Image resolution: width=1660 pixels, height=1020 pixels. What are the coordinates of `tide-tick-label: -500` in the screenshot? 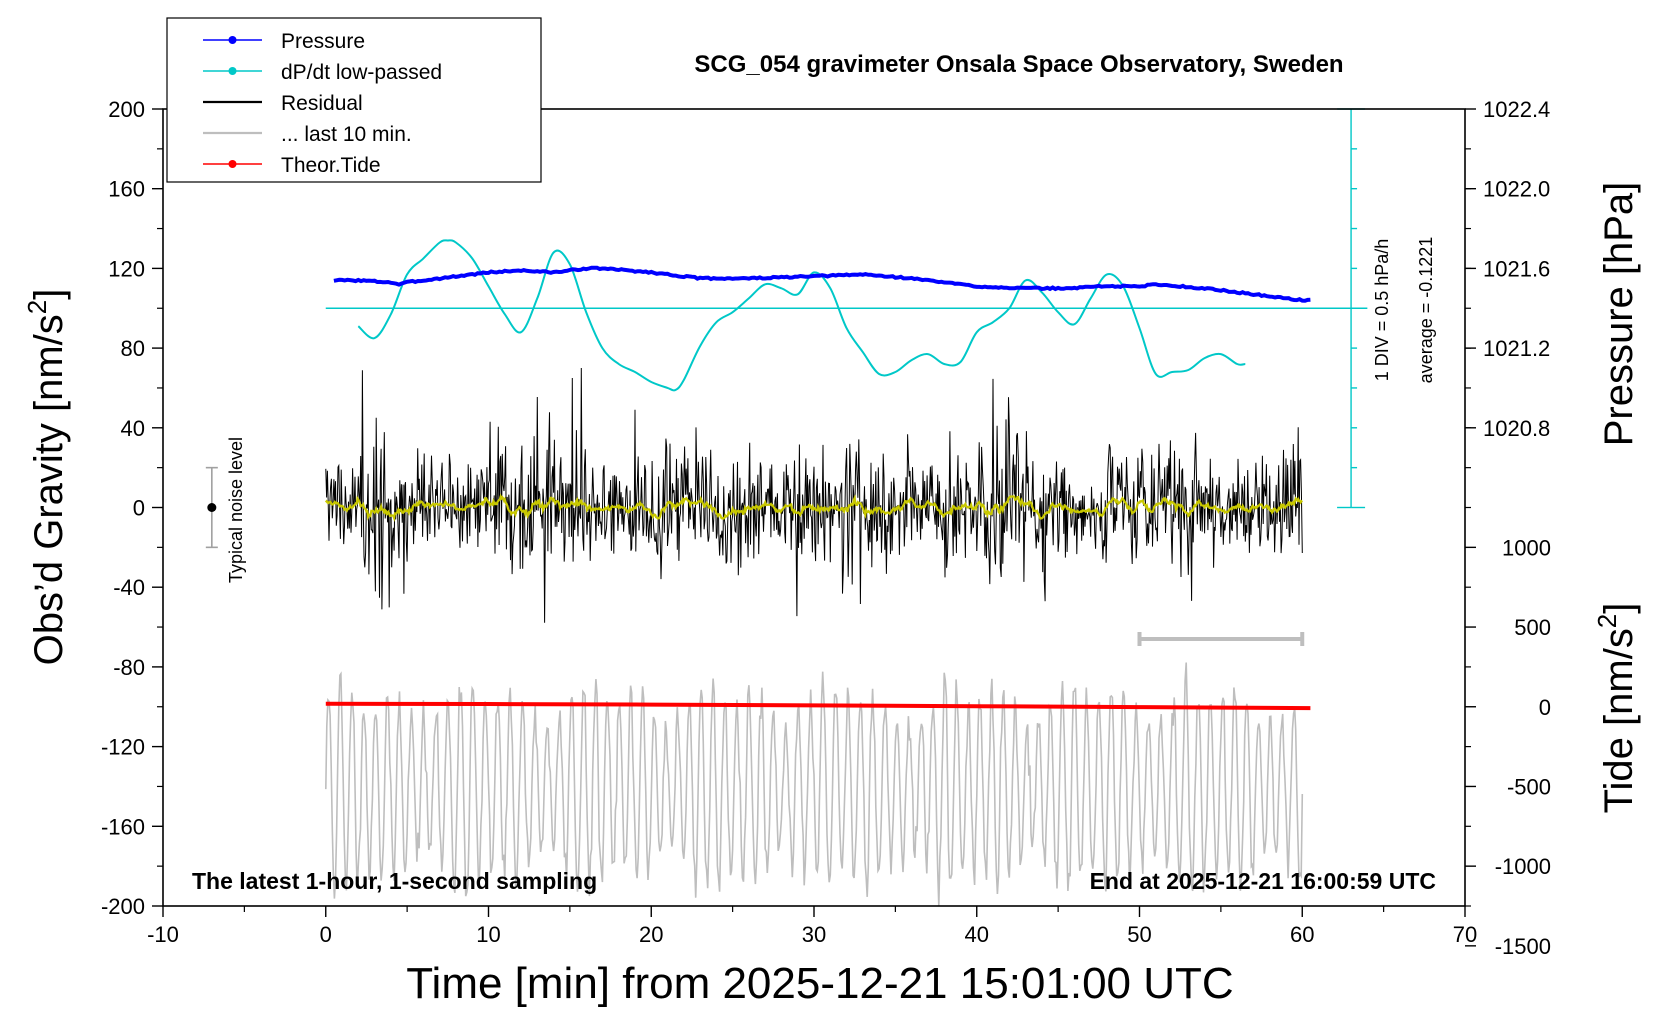 It's located at (1529, 786).